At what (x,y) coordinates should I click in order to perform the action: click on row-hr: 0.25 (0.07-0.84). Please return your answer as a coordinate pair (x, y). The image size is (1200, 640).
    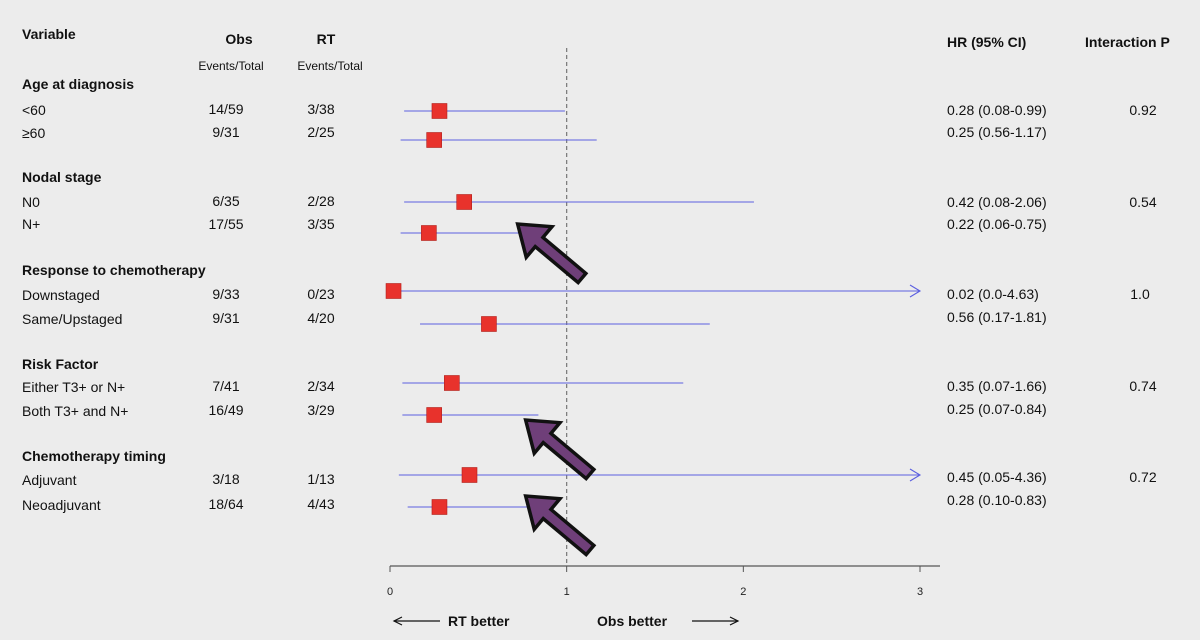
    Looking at the image, I should click on (997, 409).